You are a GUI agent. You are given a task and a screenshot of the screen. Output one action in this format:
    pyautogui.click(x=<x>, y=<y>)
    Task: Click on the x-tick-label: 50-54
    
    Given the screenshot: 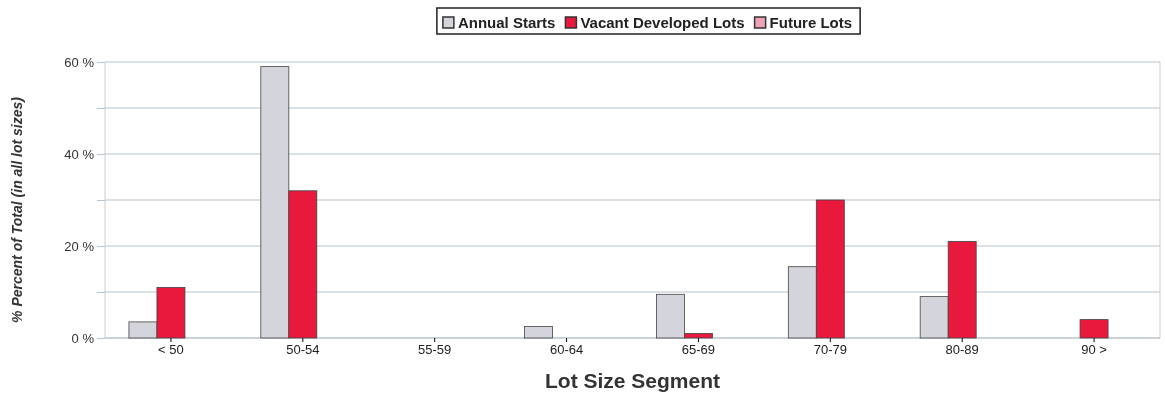 What is the action you would take?
    pyautogui.click(x=303, y=350)
    